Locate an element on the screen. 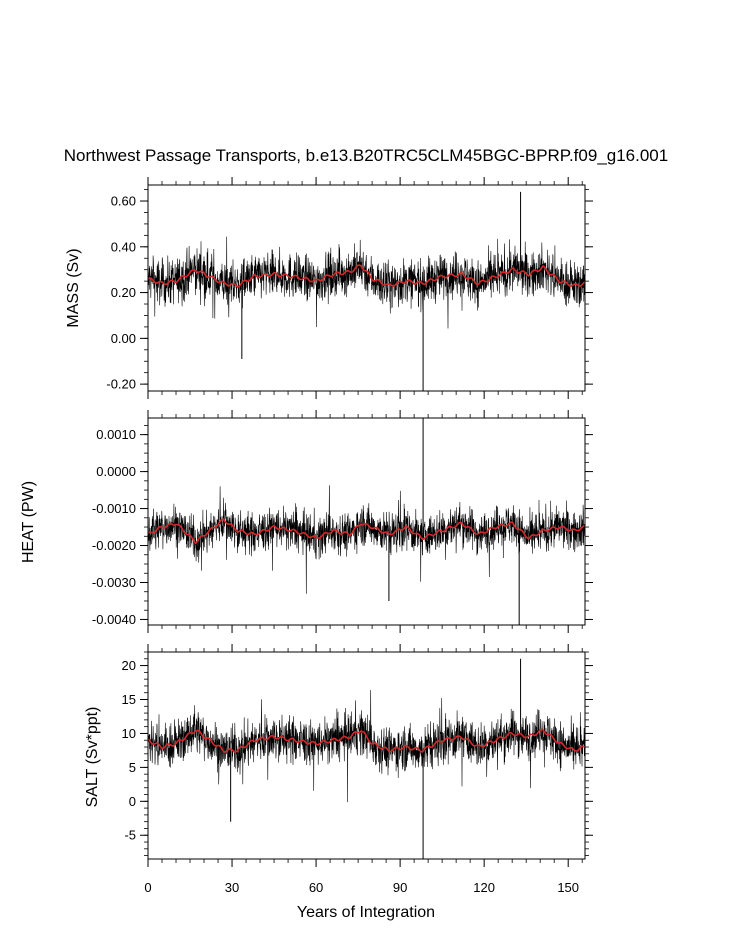 Image resolution: width=733 pixels, height=945 pixels. heat-y-tick-label: -0.0020 is located at coordinates (114, 545).